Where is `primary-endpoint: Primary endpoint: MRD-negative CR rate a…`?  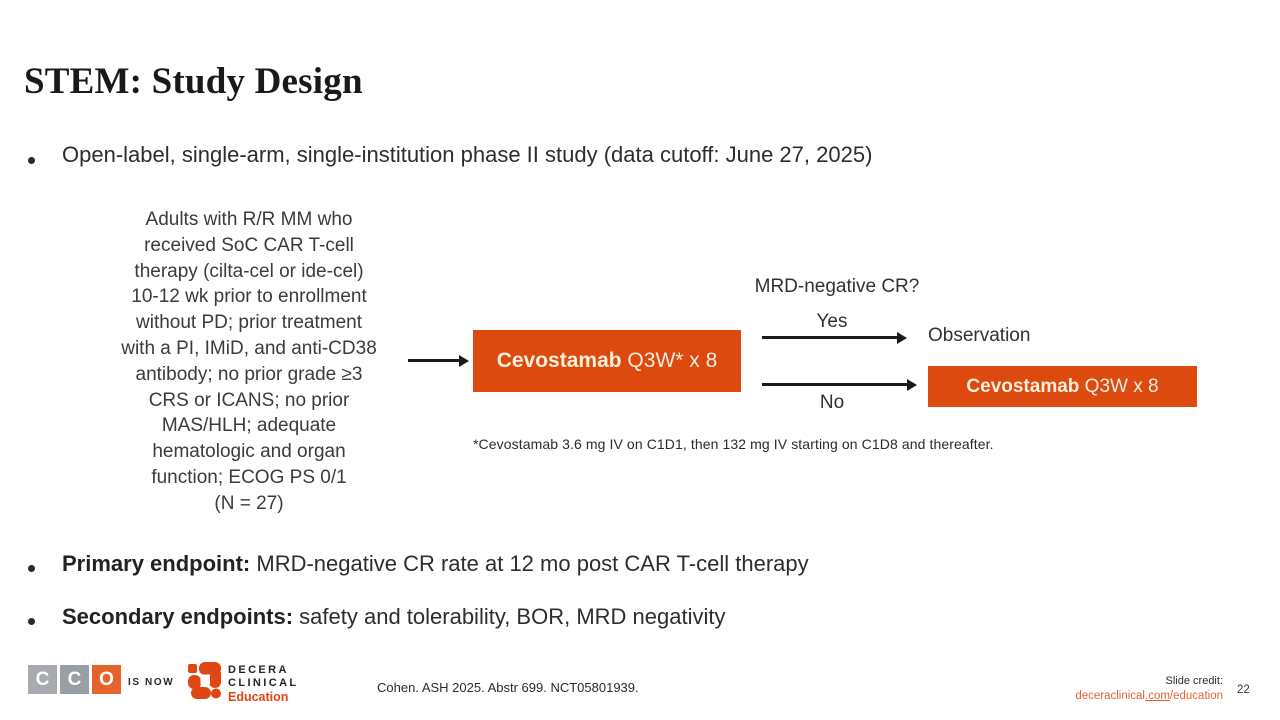
primary-endpoint: Primary endpoint: MRD-negative CR rate a… is located at coordinates (652, 564).